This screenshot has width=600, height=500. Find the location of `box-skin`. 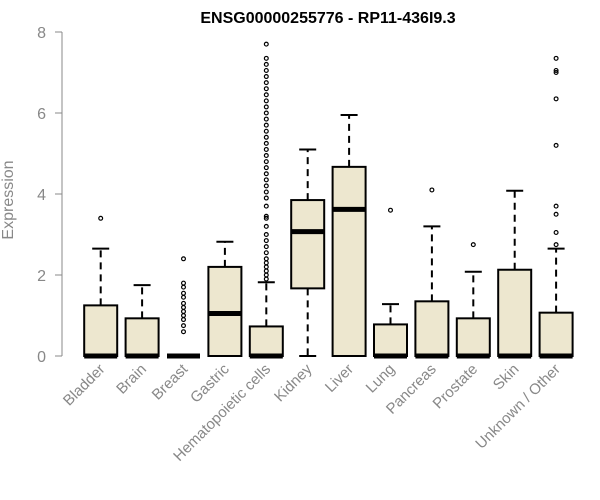

box-skin is located at coordinates (515, 274).